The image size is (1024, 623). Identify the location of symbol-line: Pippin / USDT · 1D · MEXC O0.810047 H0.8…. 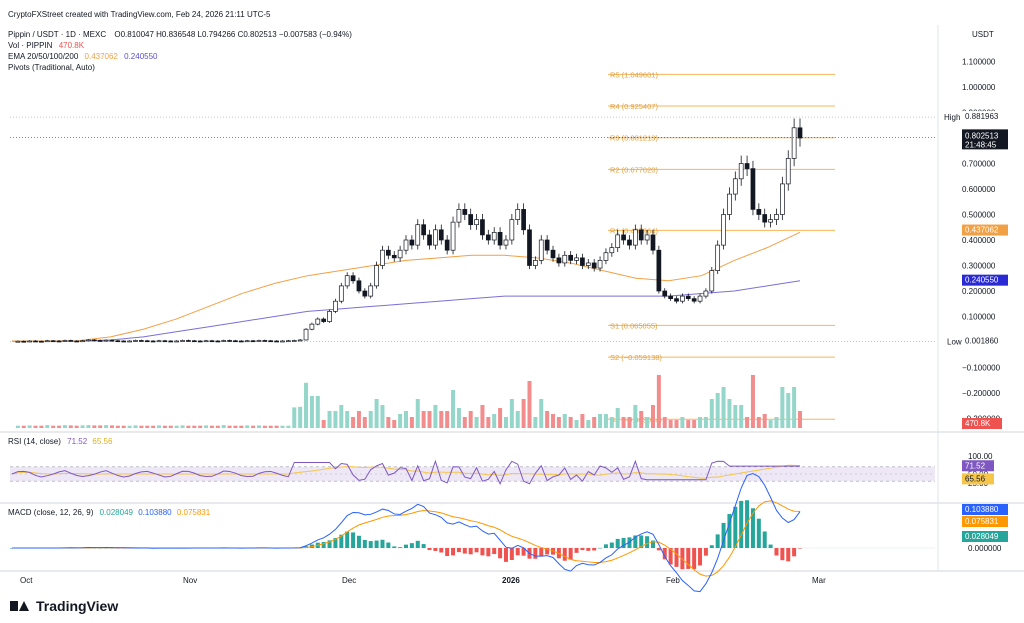
(180, 34).